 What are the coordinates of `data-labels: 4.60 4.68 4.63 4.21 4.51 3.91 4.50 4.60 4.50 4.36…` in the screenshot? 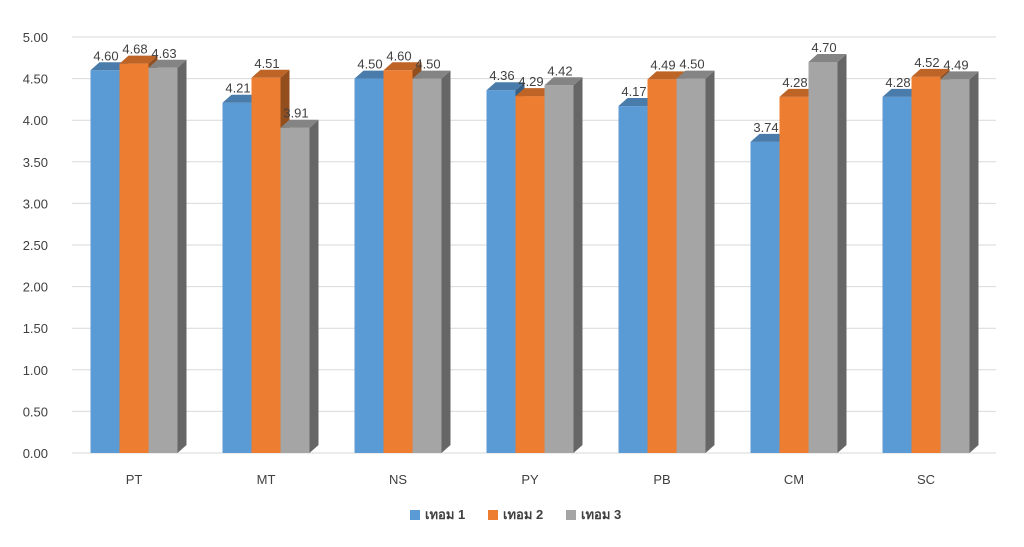 It's located at (530, 87).